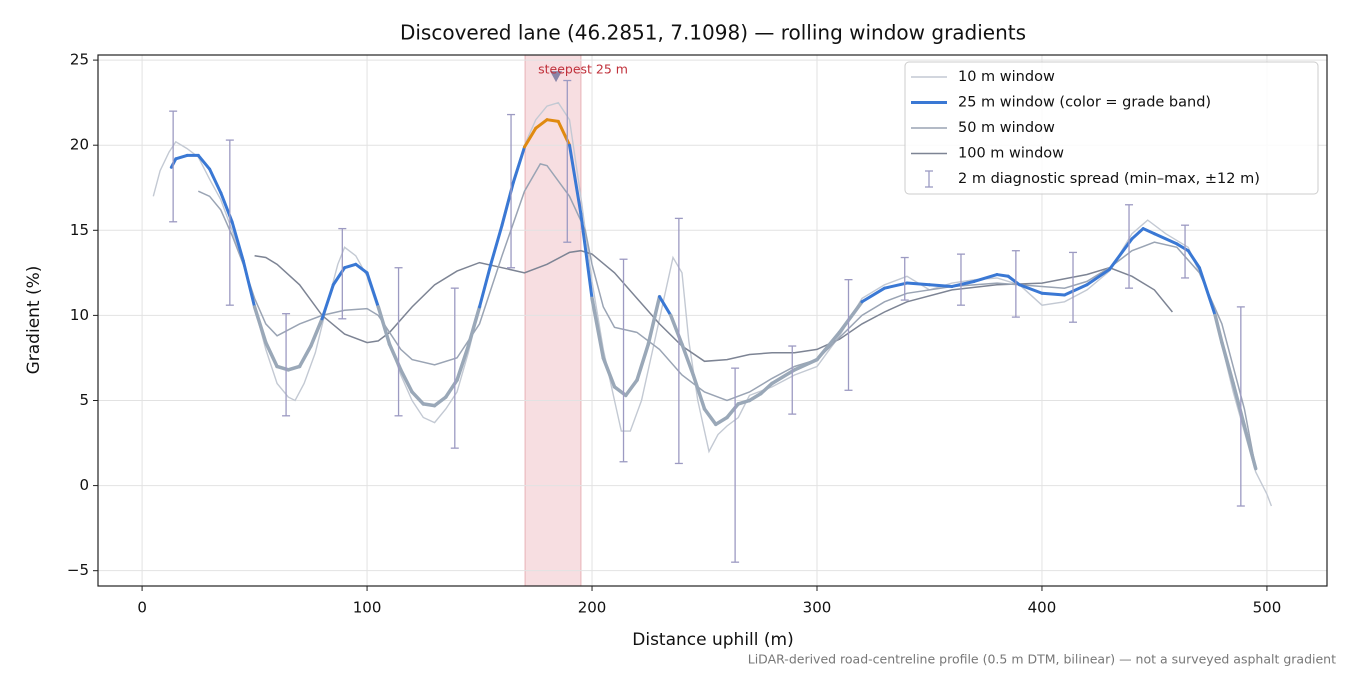  Describe the element at coordinates (79, 145) in the screenshot. I see `y-tick-label: 20` at that location.